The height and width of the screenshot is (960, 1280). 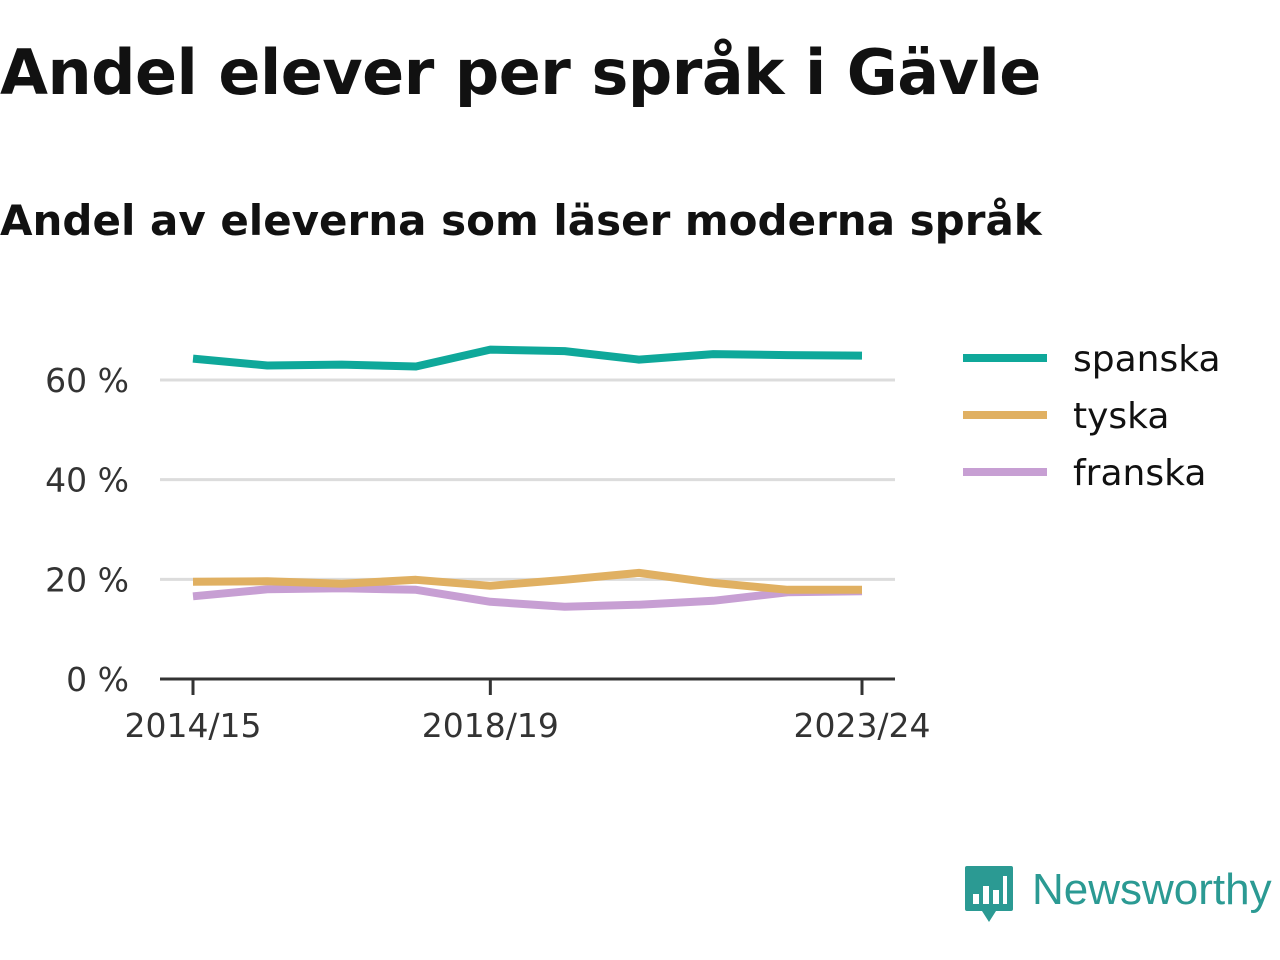 What do you see at coordinates (1147, 359) in the screenshot?
I see `legend-label: spanska` at bounding box center [1147, 359].